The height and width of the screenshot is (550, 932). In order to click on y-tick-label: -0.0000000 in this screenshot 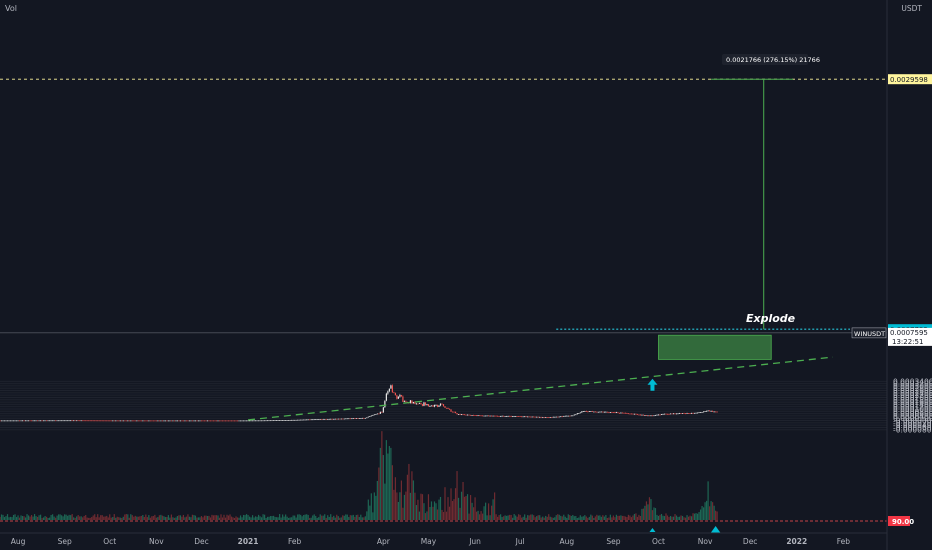, I will do `click(912, 421)`.